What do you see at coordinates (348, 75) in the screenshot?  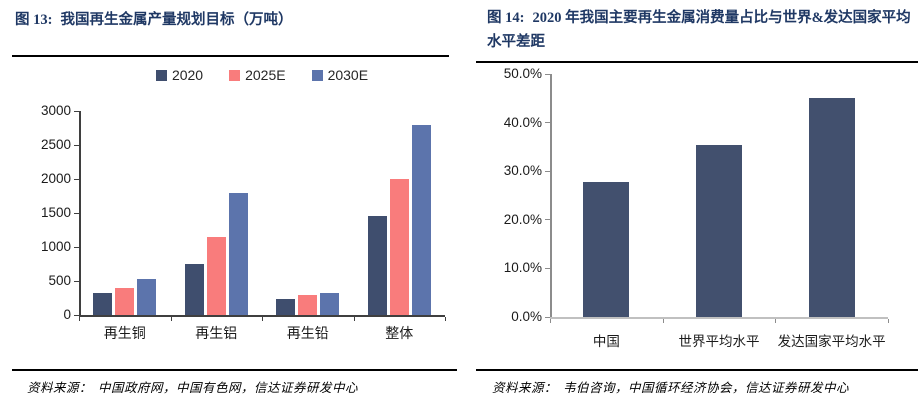 I see `legend-label: 2030E` at bounding box center [348, 75].